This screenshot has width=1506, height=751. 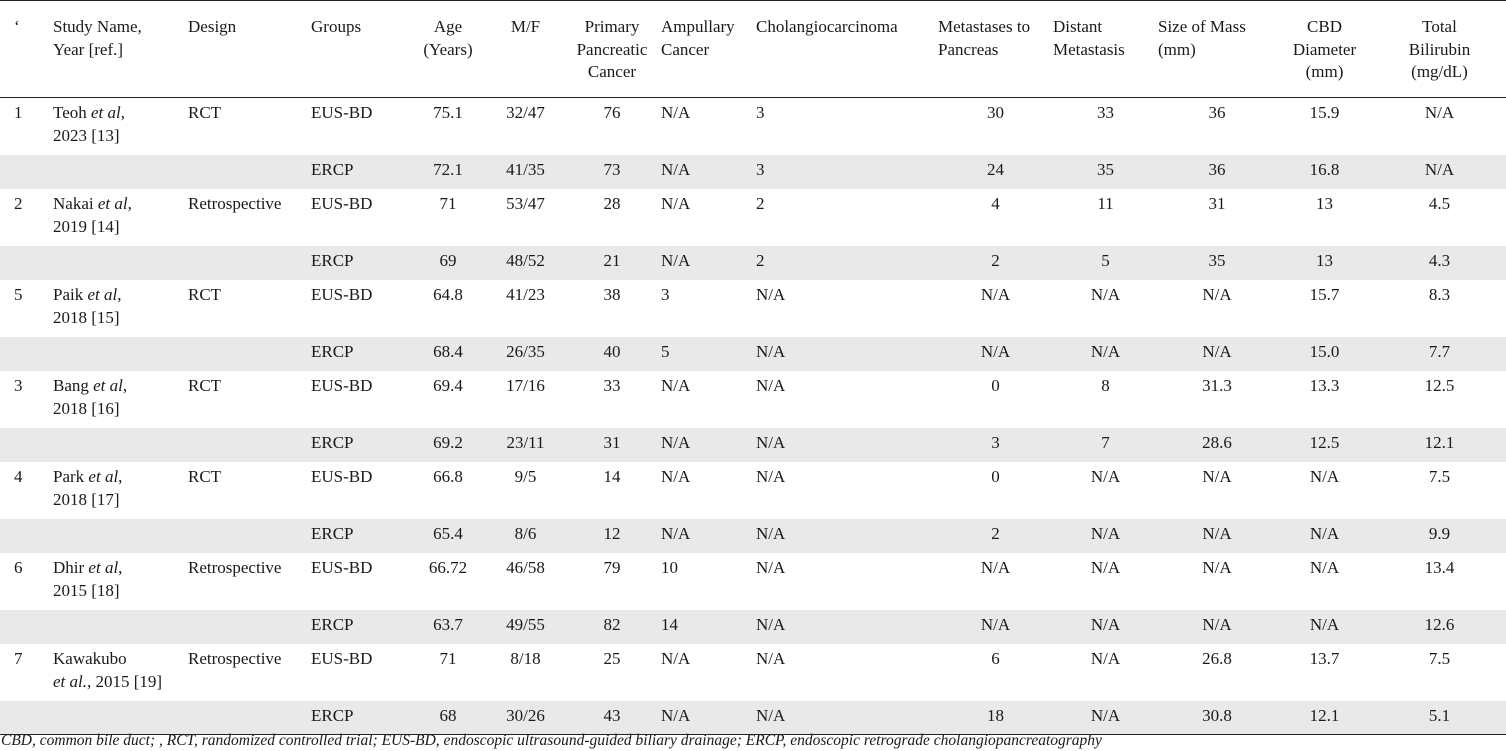 I want to click on cell-total-bilirubin: 8.3, so click(x=1439, y=294).